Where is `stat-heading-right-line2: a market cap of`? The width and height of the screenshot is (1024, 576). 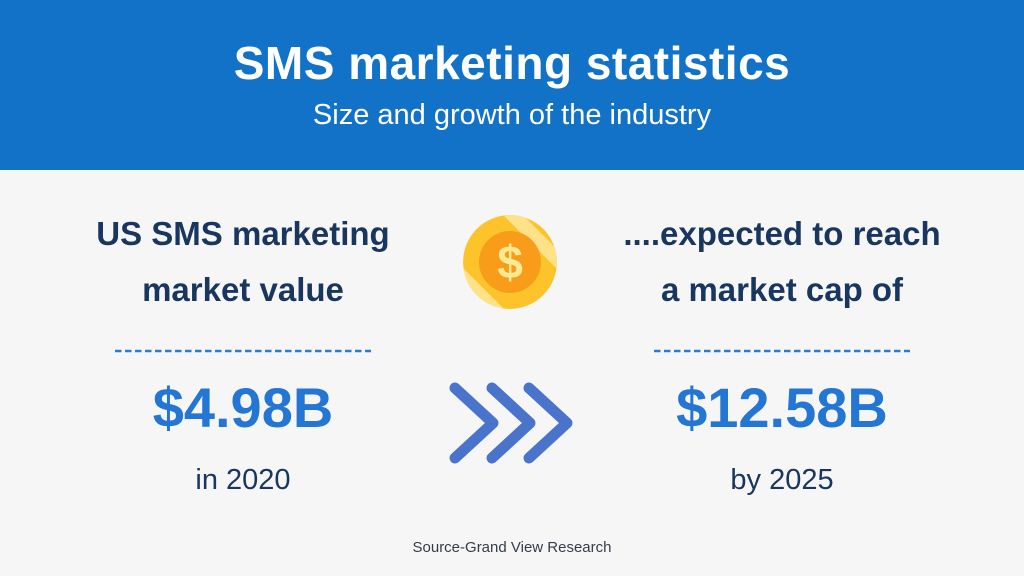
stat-heading-right-line2: a market cap of is located at coordinates (782, 289).